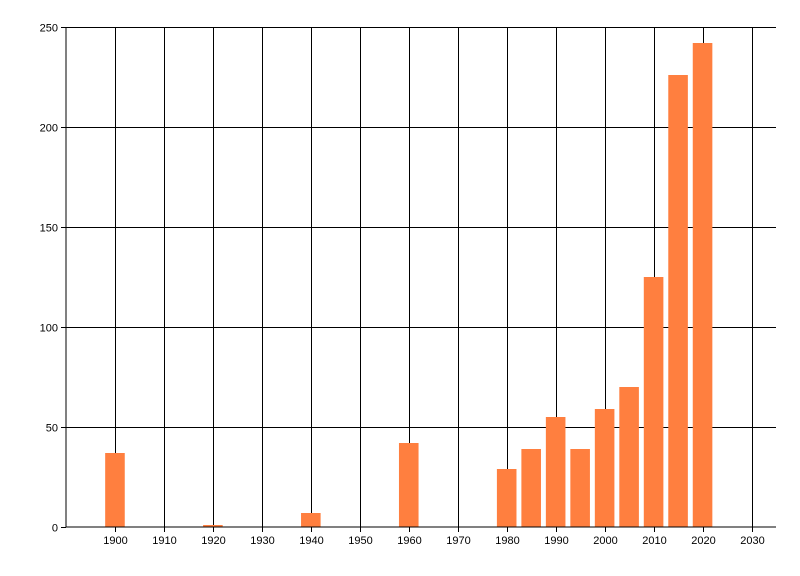 The image size is (800, 576). Describe the element at coordinates (360, 541) in the screenshot. I see `x-tick-label: 1950` at that location.